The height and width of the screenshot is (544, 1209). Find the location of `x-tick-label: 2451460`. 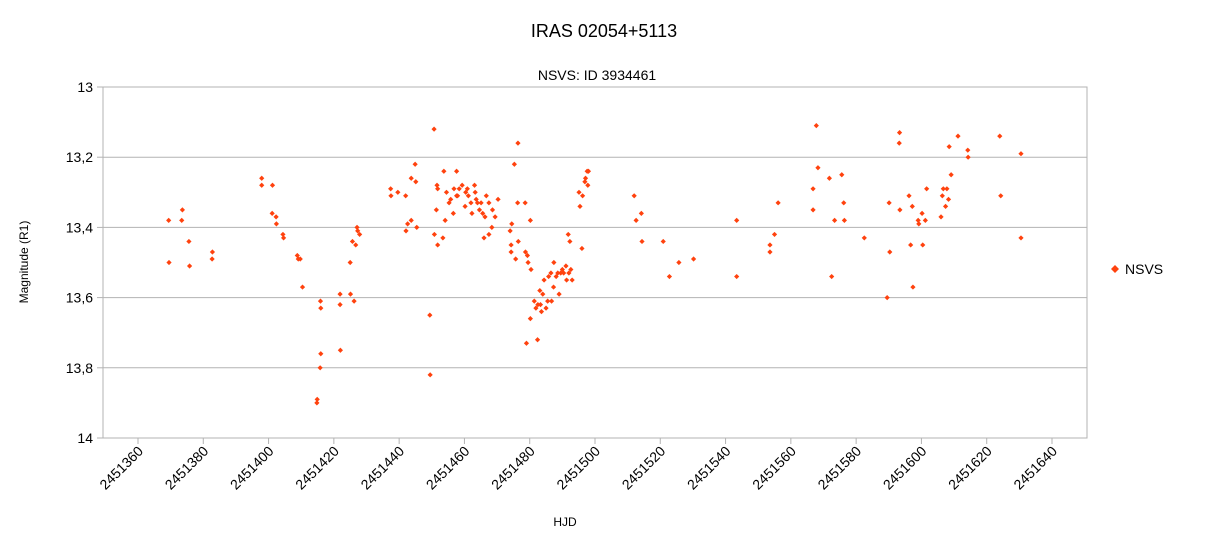

x-tick-label: 2451460 is located at coordinates (448, 468).